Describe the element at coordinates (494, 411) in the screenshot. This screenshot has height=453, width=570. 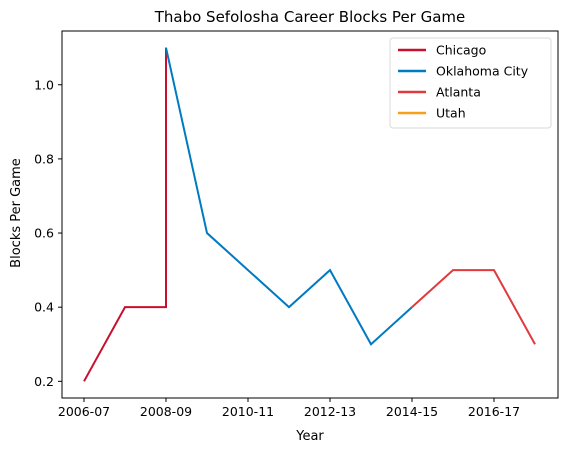
I see `x-tick-label: 2016-17` at that location.